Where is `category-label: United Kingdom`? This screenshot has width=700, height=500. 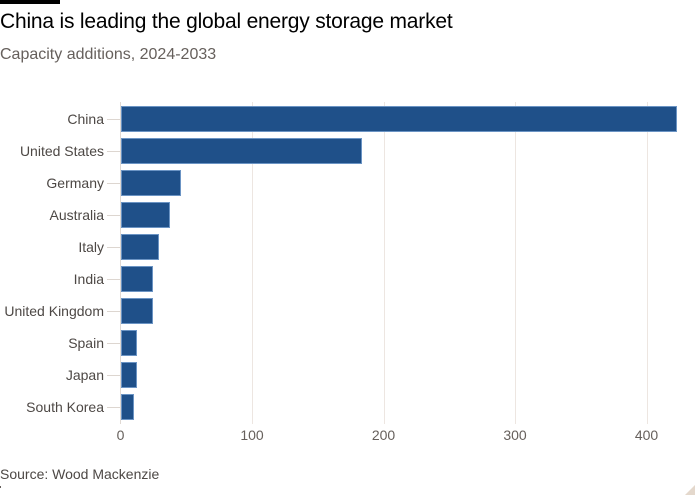 category-label: United Kingdom is located at coordinates (54, 311).